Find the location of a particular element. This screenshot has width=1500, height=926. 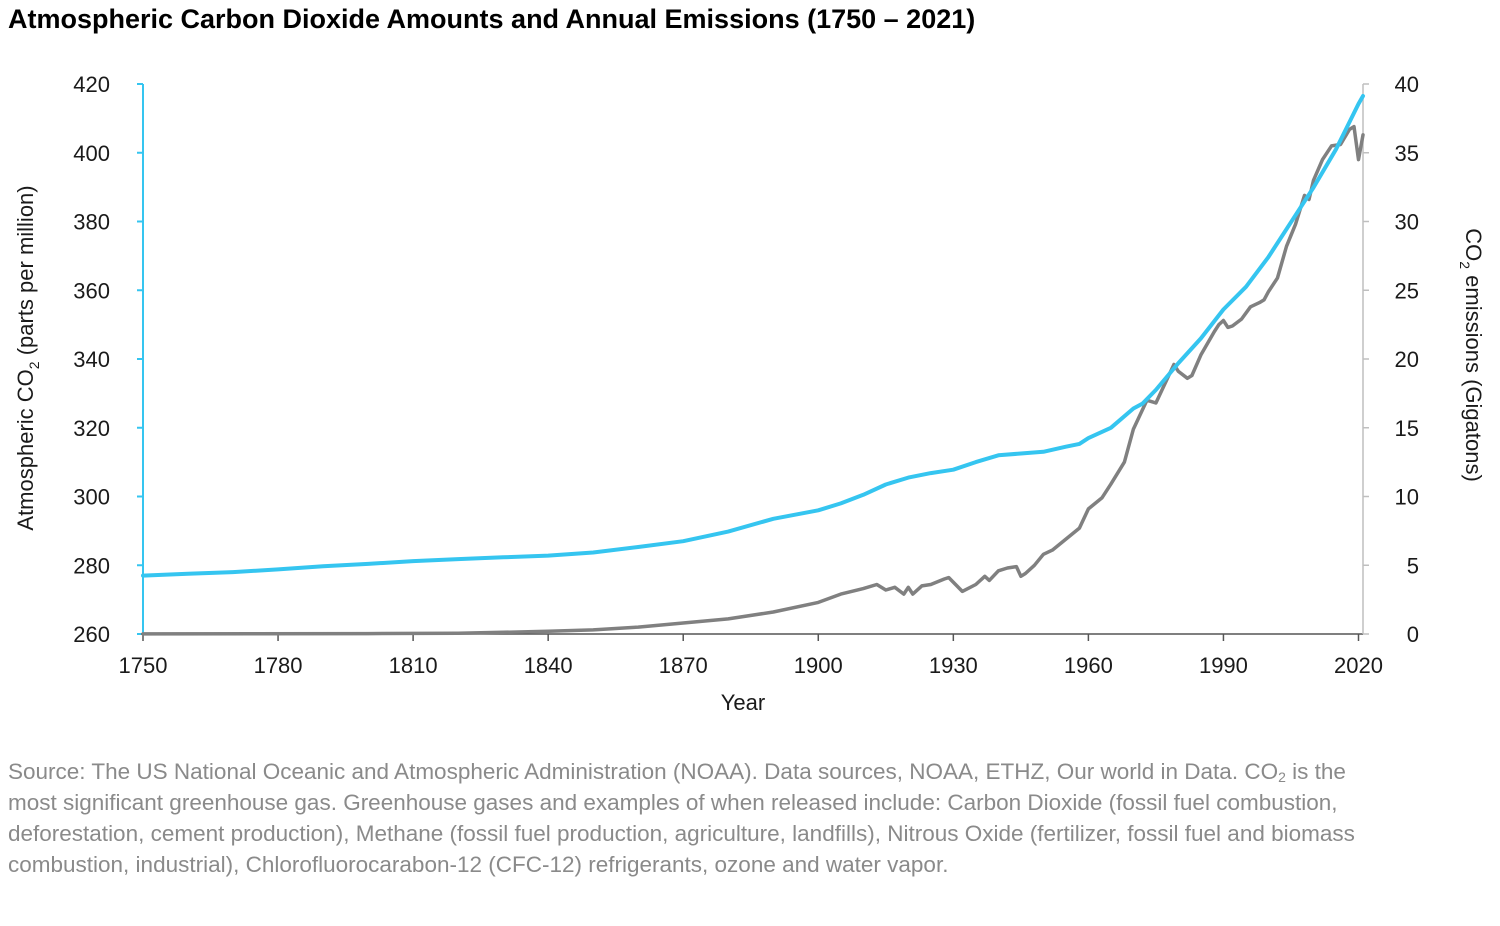

right-tick-label: 30 is located at coordinates (1407, 222).